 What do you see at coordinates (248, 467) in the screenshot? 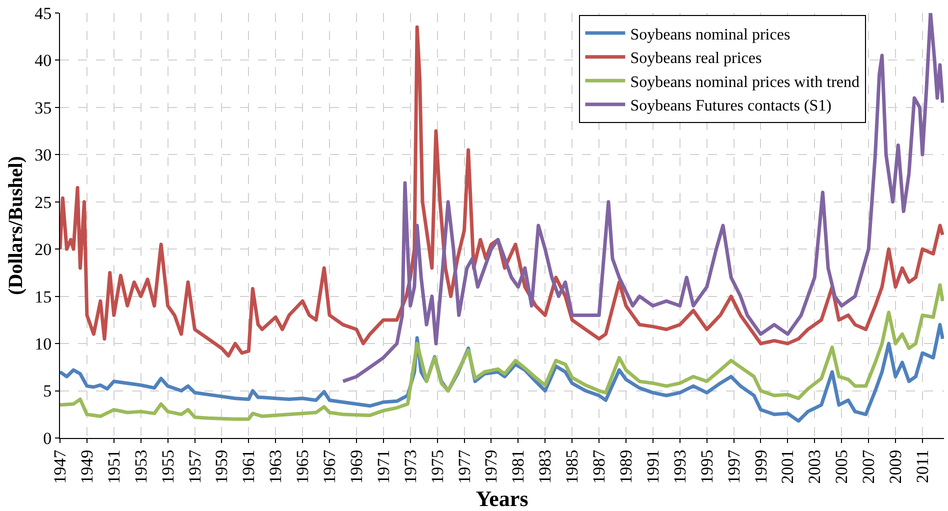
I see `x-tick-label: 1961` at bounding box center [248, 467].